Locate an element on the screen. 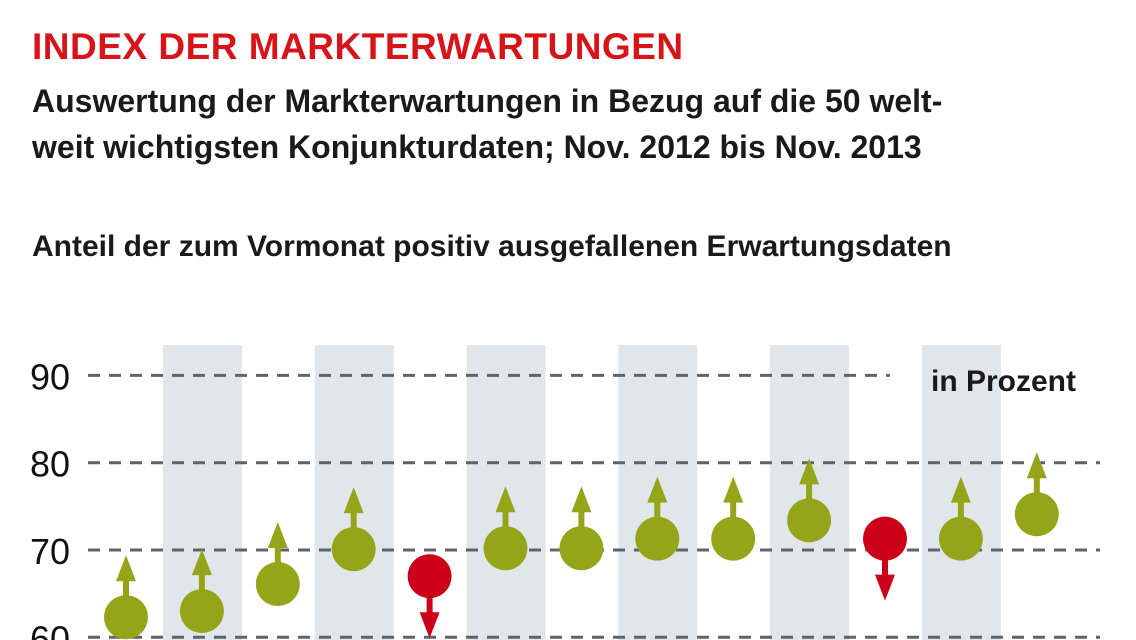 The height and width of the screenshot is (640, 1136). y-tick-label: 60 is located at coordinates (50, 629).